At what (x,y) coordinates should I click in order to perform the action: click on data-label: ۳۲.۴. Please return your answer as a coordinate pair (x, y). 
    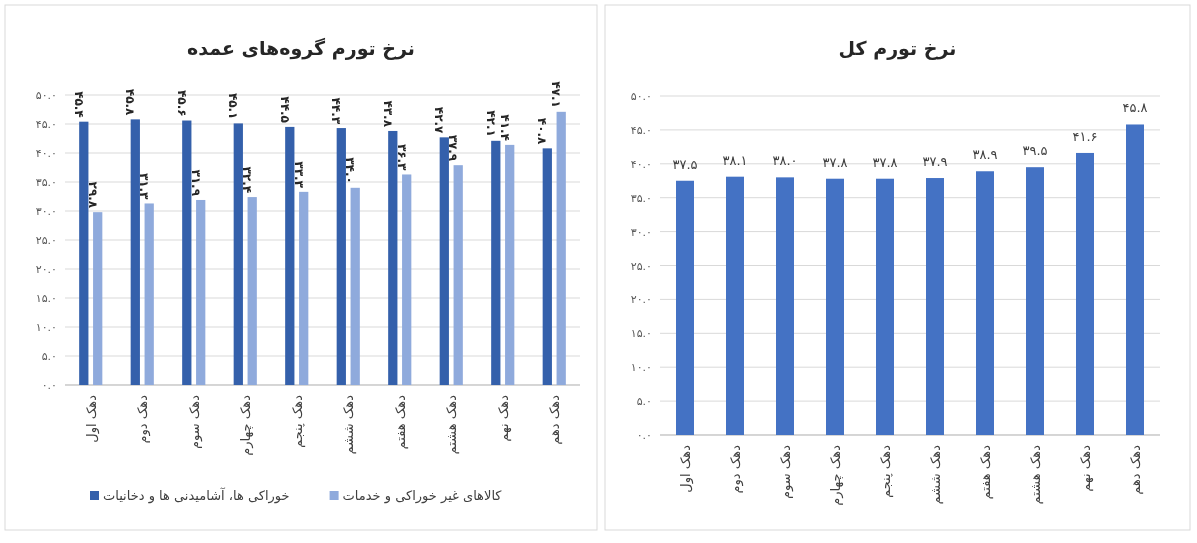
    Looking at the image, I should click on (247, 180).